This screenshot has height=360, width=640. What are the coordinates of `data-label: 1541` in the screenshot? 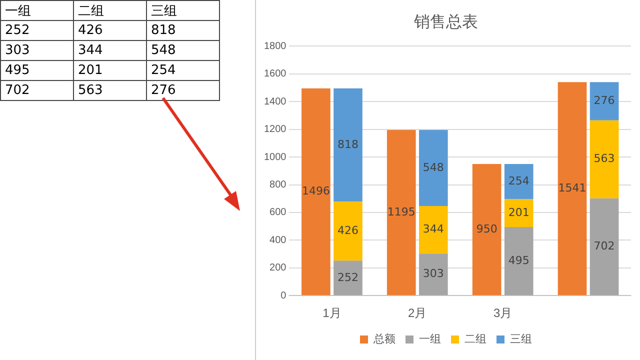 It's located at (572, 187).